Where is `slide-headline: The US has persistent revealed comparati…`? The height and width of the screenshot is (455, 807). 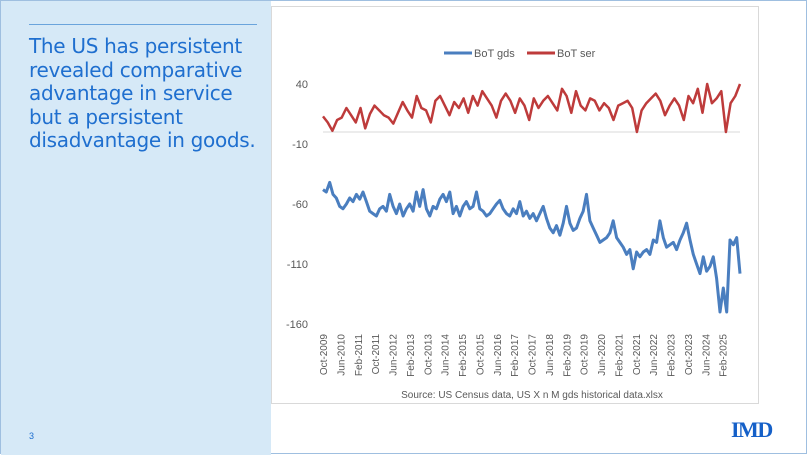 slide-headline: The US has persistent revealed comparati… is located at coordinates (142, 93).